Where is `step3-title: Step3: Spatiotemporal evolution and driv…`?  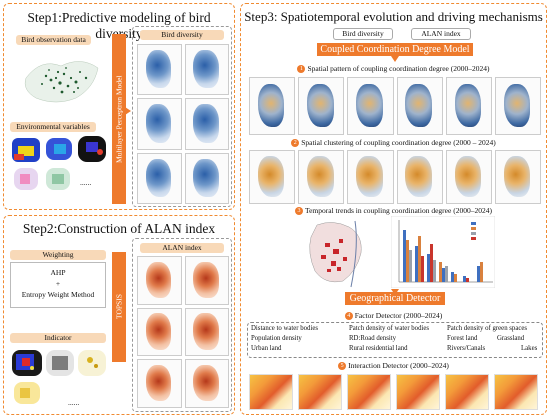
step3-title: Step3: Spatiotemporal evolution and driv… is located at coordinates (393, 16).